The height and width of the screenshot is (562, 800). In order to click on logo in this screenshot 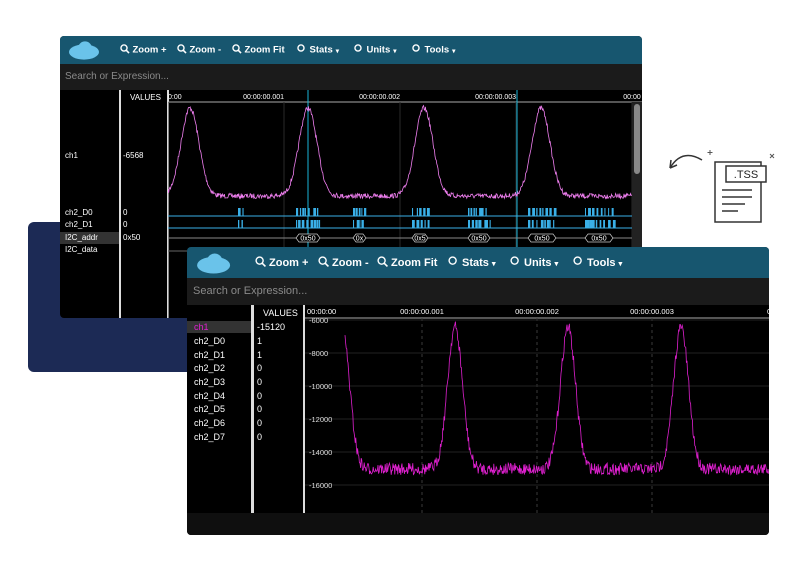, I will do `click(214, 263)`.